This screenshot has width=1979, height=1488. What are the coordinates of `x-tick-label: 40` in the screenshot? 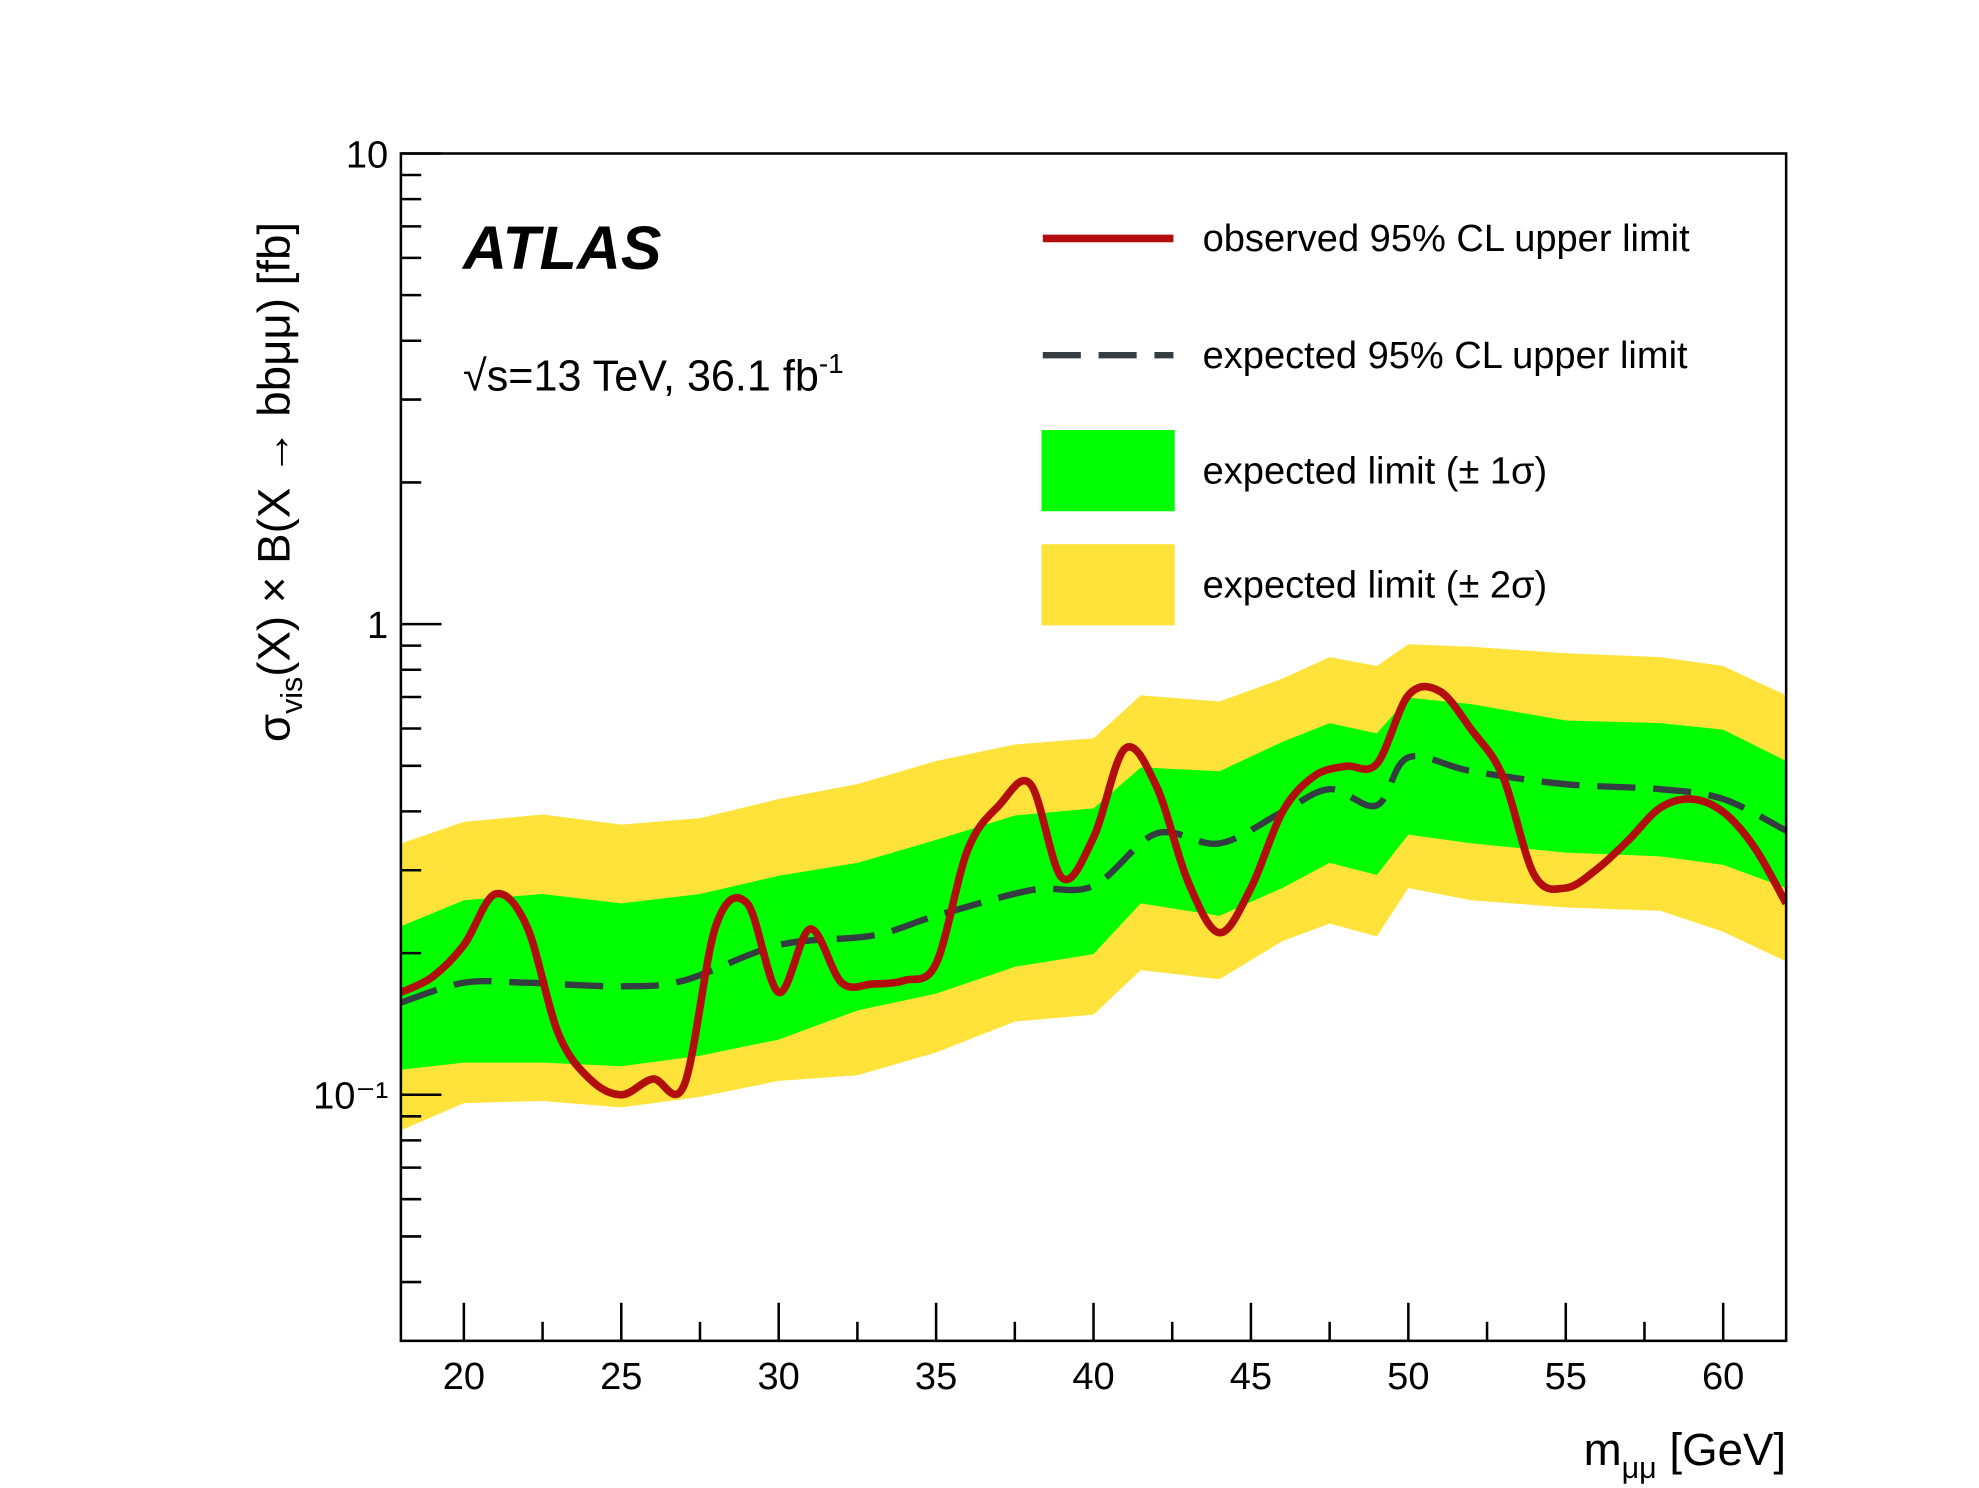 It's located at (1093, 1377).